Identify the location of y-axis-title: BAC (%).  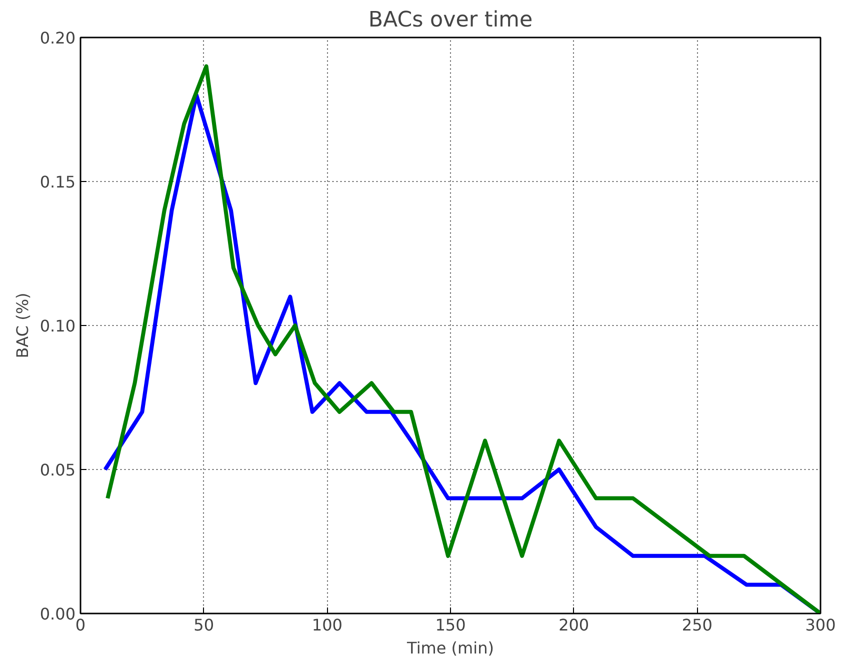
(22, 325).